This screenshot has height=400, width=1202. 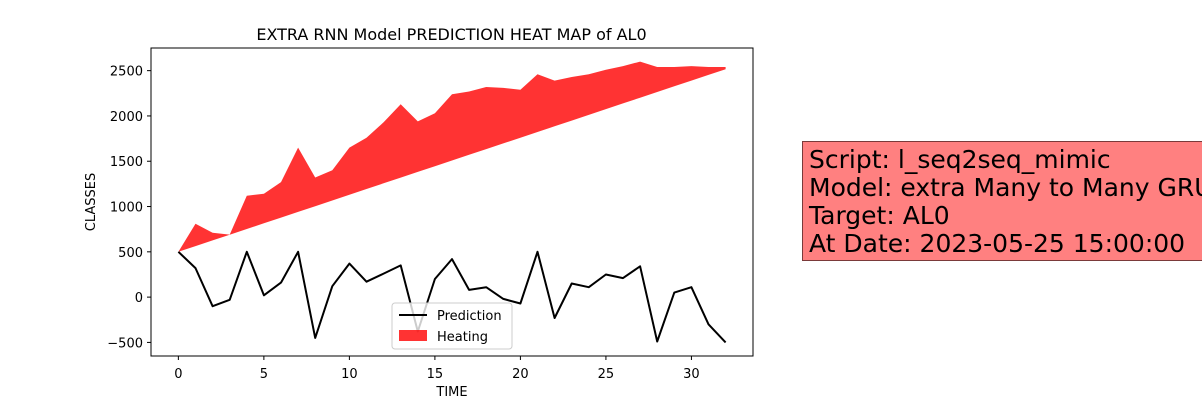 I want to click on y-tick-label: 2000, so click(x=126, y=117).